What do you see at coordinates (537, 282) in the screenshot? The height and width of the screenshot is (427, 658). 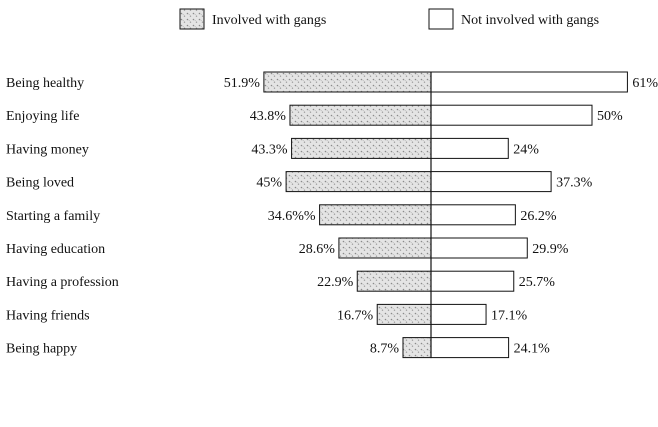 I see `data-label-not-involved: 25.7%` at bounding box center [537, 282].